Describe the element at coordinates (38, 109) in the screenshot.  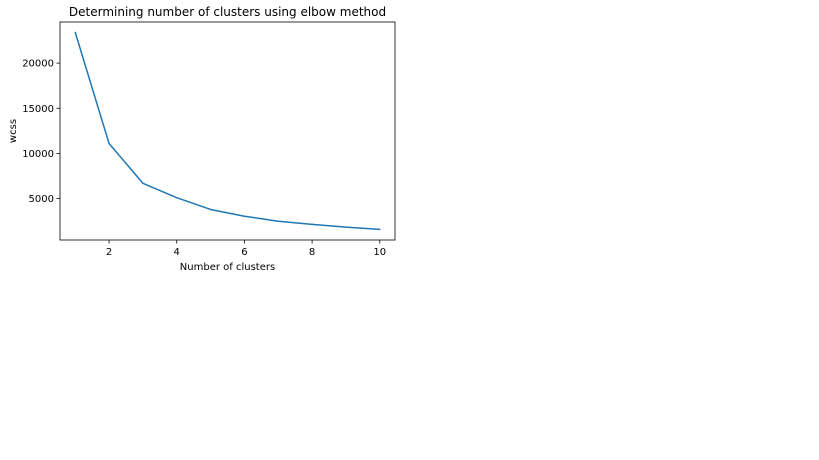
I see `y-tick-label: 15000` at that location.